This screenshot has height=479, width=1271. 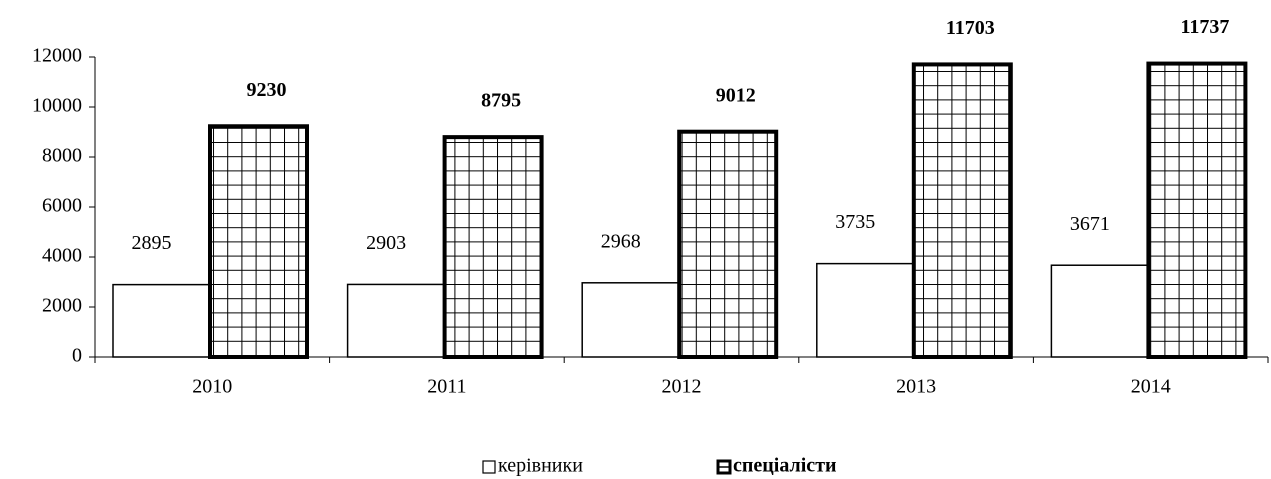 What do you see at coordinates (540, 466) in the screenshot?
I see `legend-label: керівники` at bounding box center [540, 466].